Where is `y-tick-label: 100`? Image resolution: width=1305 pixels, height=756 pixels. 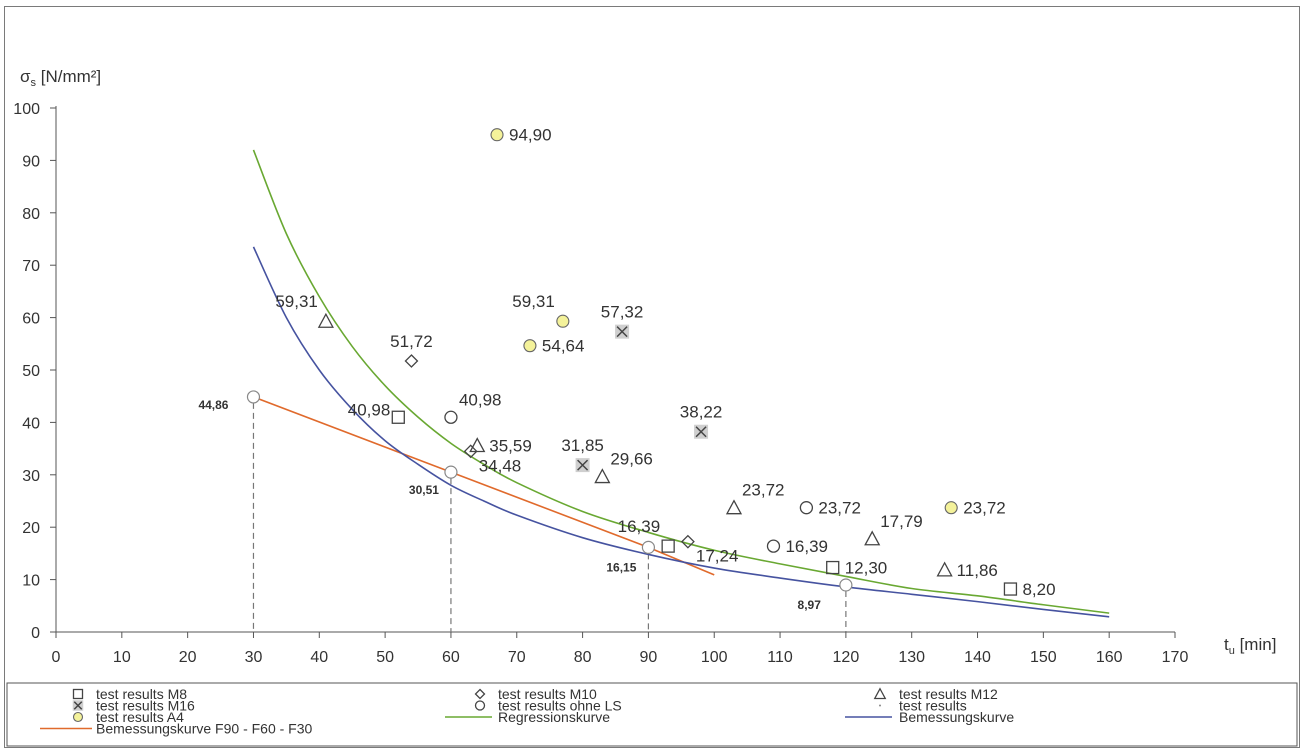 y-tick-label: 100 is located at coordinates (26, 109).